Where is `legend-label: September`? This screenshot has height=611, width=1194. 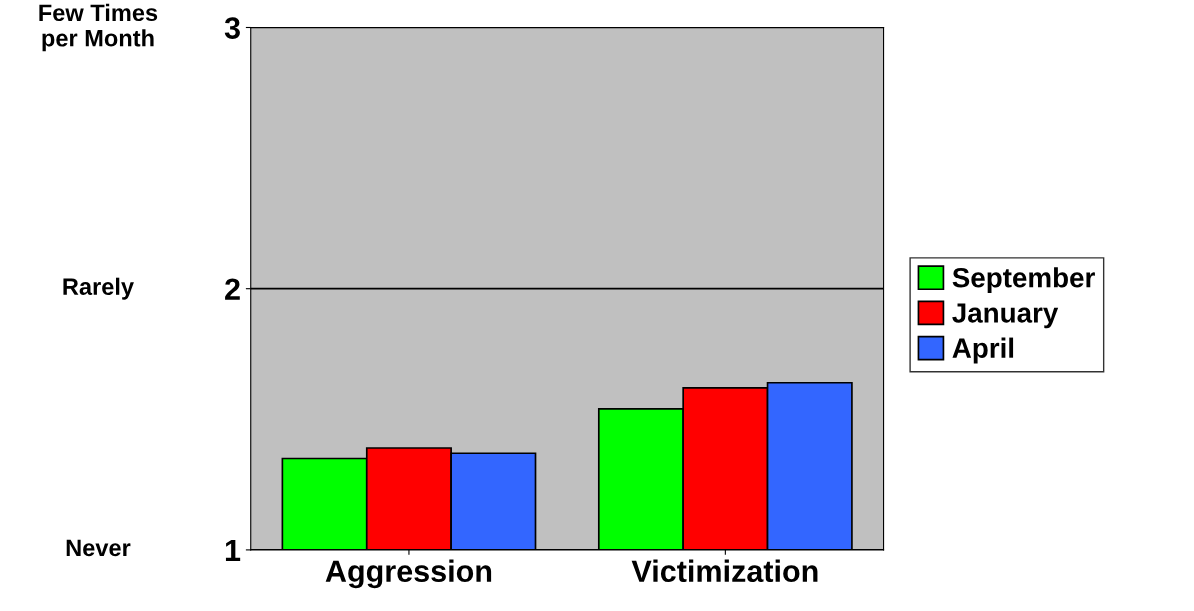 legend-label: September is located at coordinates (1023, 280).